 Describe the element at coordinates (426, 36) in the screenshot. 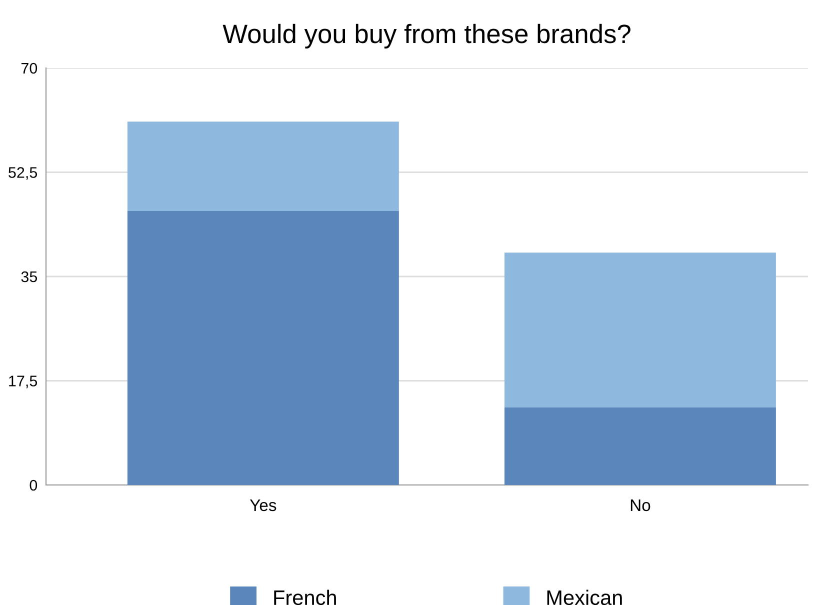

I see `chart-title: Would you buy from these brands?` at that location.